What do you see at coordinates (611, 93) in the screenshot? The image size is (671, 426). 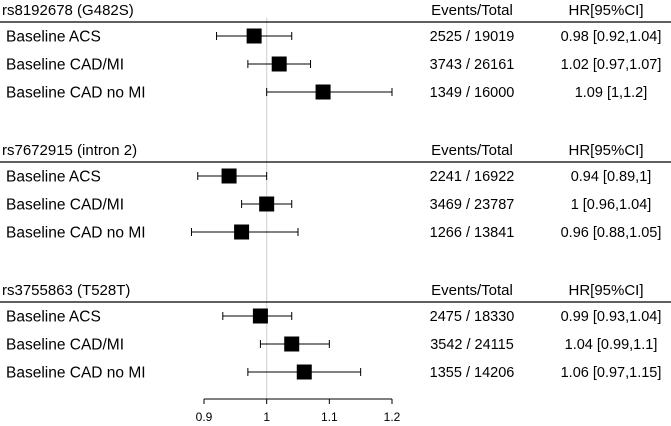 I see `hr-ci-value: 1.09 [1,1.2]` at bounding box center [611, 93].